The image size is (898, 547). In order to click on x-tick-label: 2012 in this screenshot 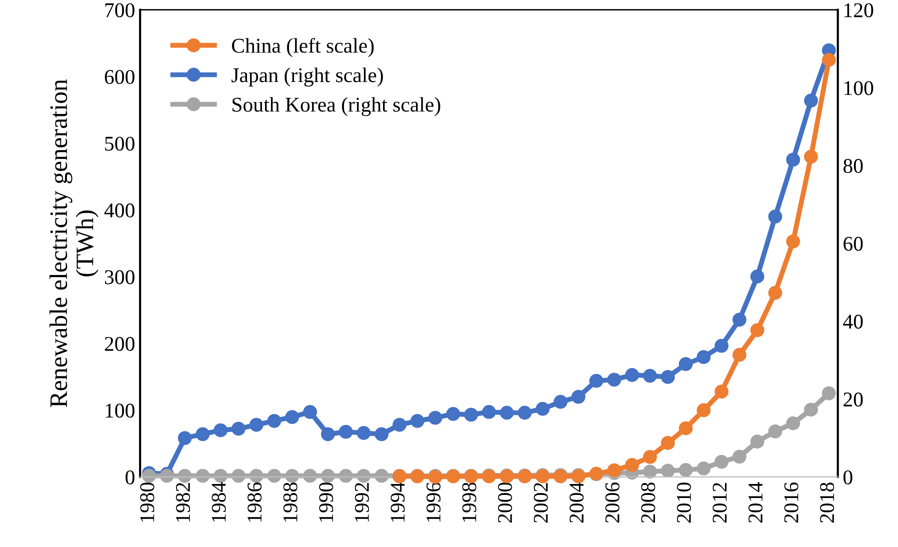, I will do `click(719, 502)`.